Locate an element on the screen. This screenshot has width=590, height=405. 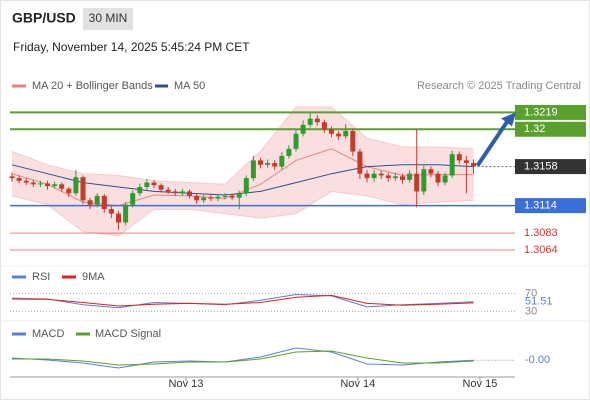
legend-label: MACD is located at coordinates (48, 334).